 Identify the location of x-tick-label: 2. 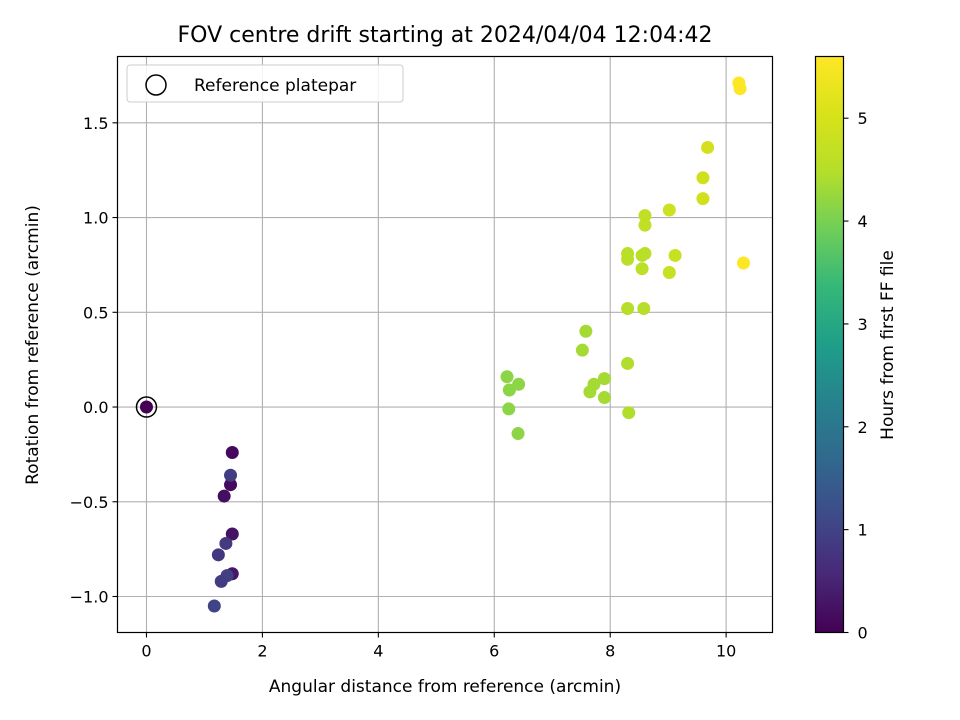
(262, 651).